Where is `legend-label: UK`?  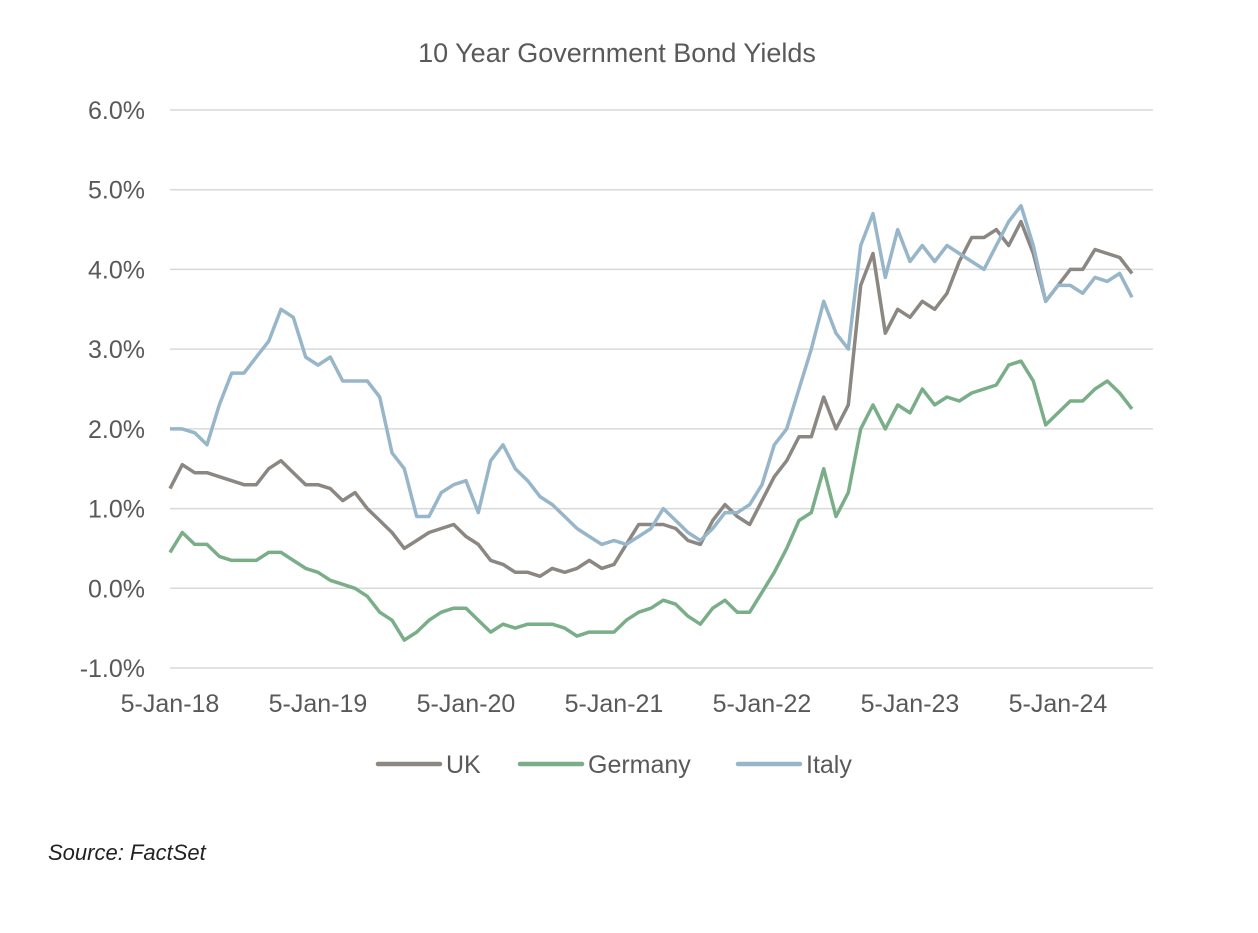
legend-label: UK is located at coordinates (463, 765).